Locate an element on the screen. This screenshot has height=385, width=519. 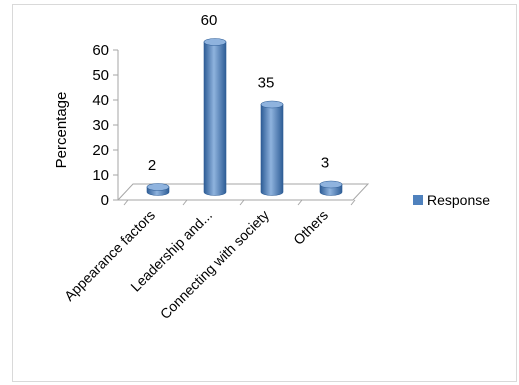
floor-plane is located at coordinates (243, 192).